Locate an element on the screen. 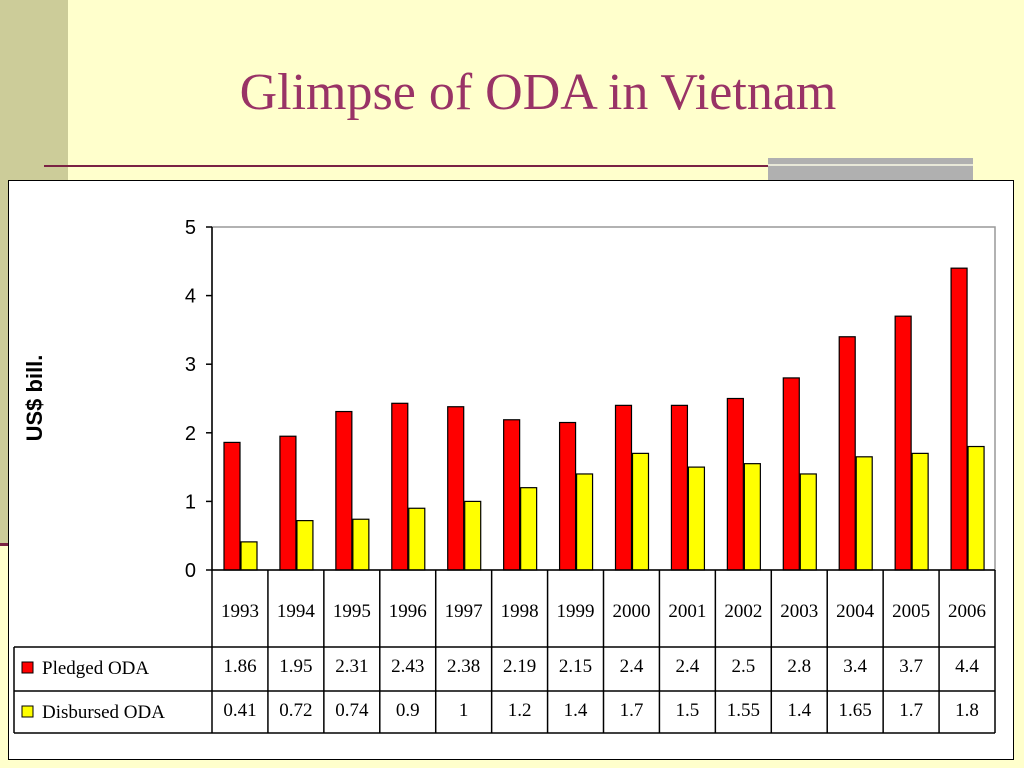 The image size is (1024, 768). disbursed-value: 0.72 is located at coordinates (295, 710).